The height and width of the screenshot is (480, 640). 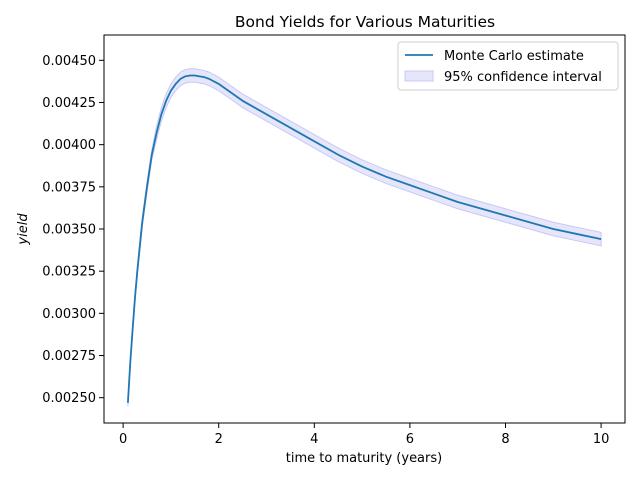 What do you see at coordinates (505, 439) in the screenshot?
I see `x-tick-label: 8` at bounding box center [505, 439].